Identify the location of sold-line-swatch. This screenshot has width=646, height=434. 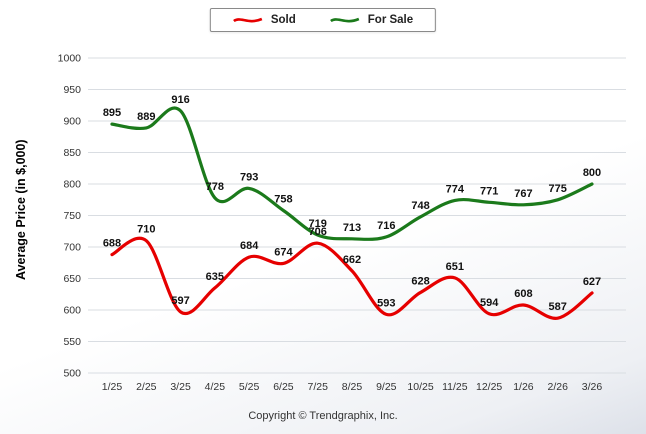
(248, 20).